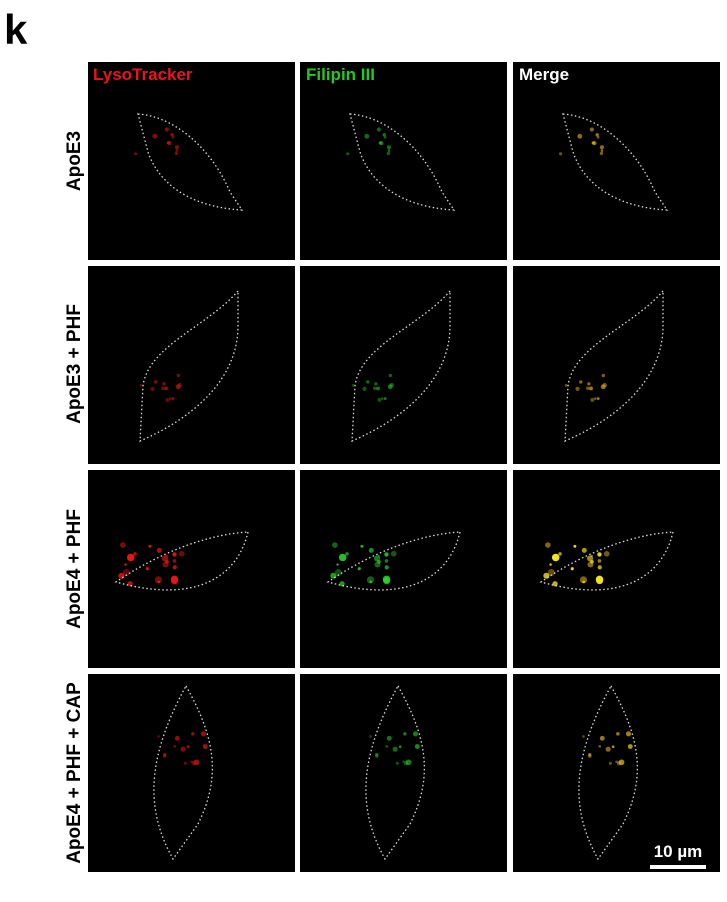 The height and width of the screenshot is (902, 727). I want to click on panel-label: k, so click(16, 29).